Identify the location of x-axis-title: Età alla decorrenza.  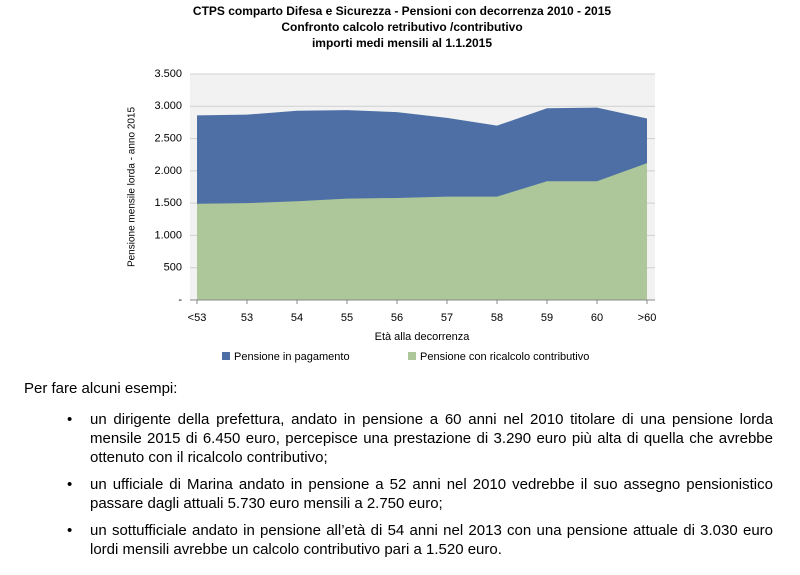
(423, 337).